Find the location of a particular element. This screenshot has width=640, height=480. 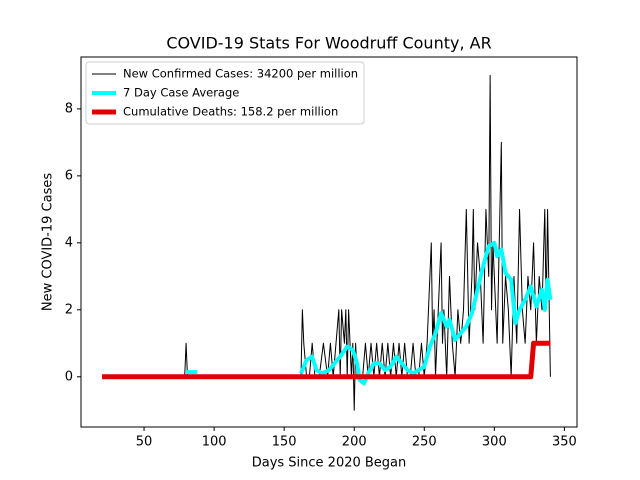

x-tick-label: 350 is located at coordinates (564, 442).